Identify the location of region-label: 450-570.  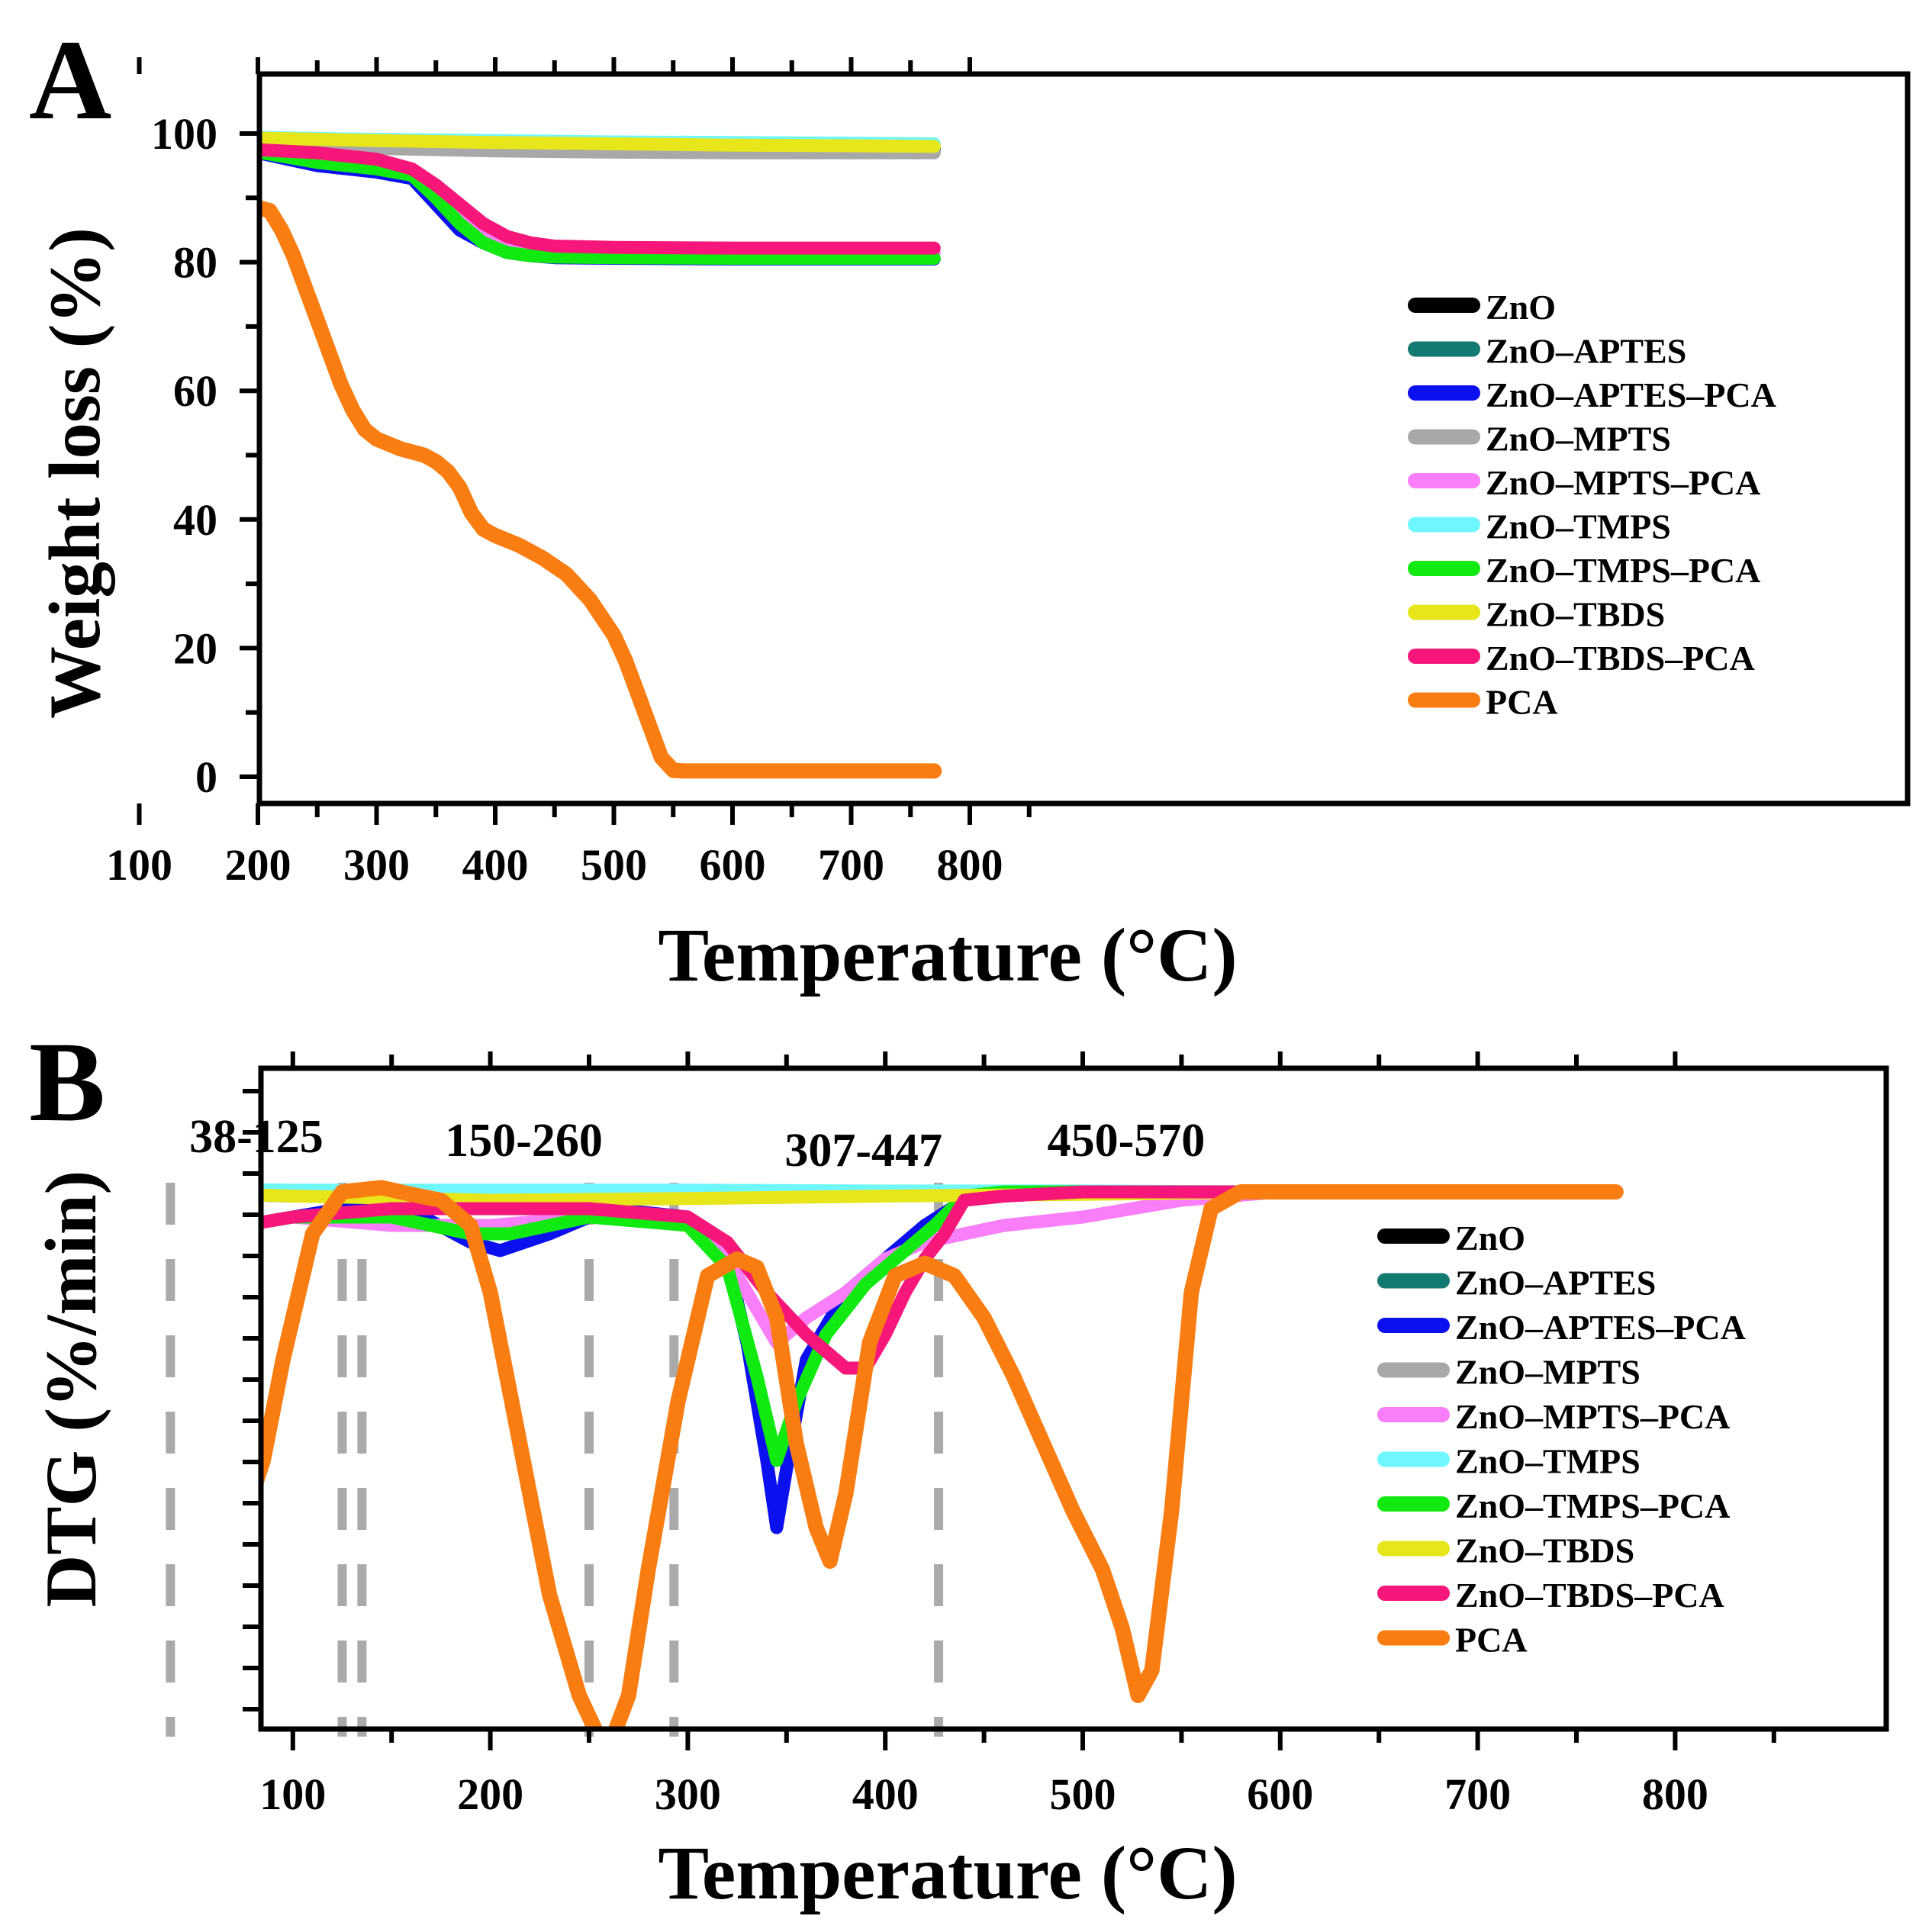
(1127, 1141).